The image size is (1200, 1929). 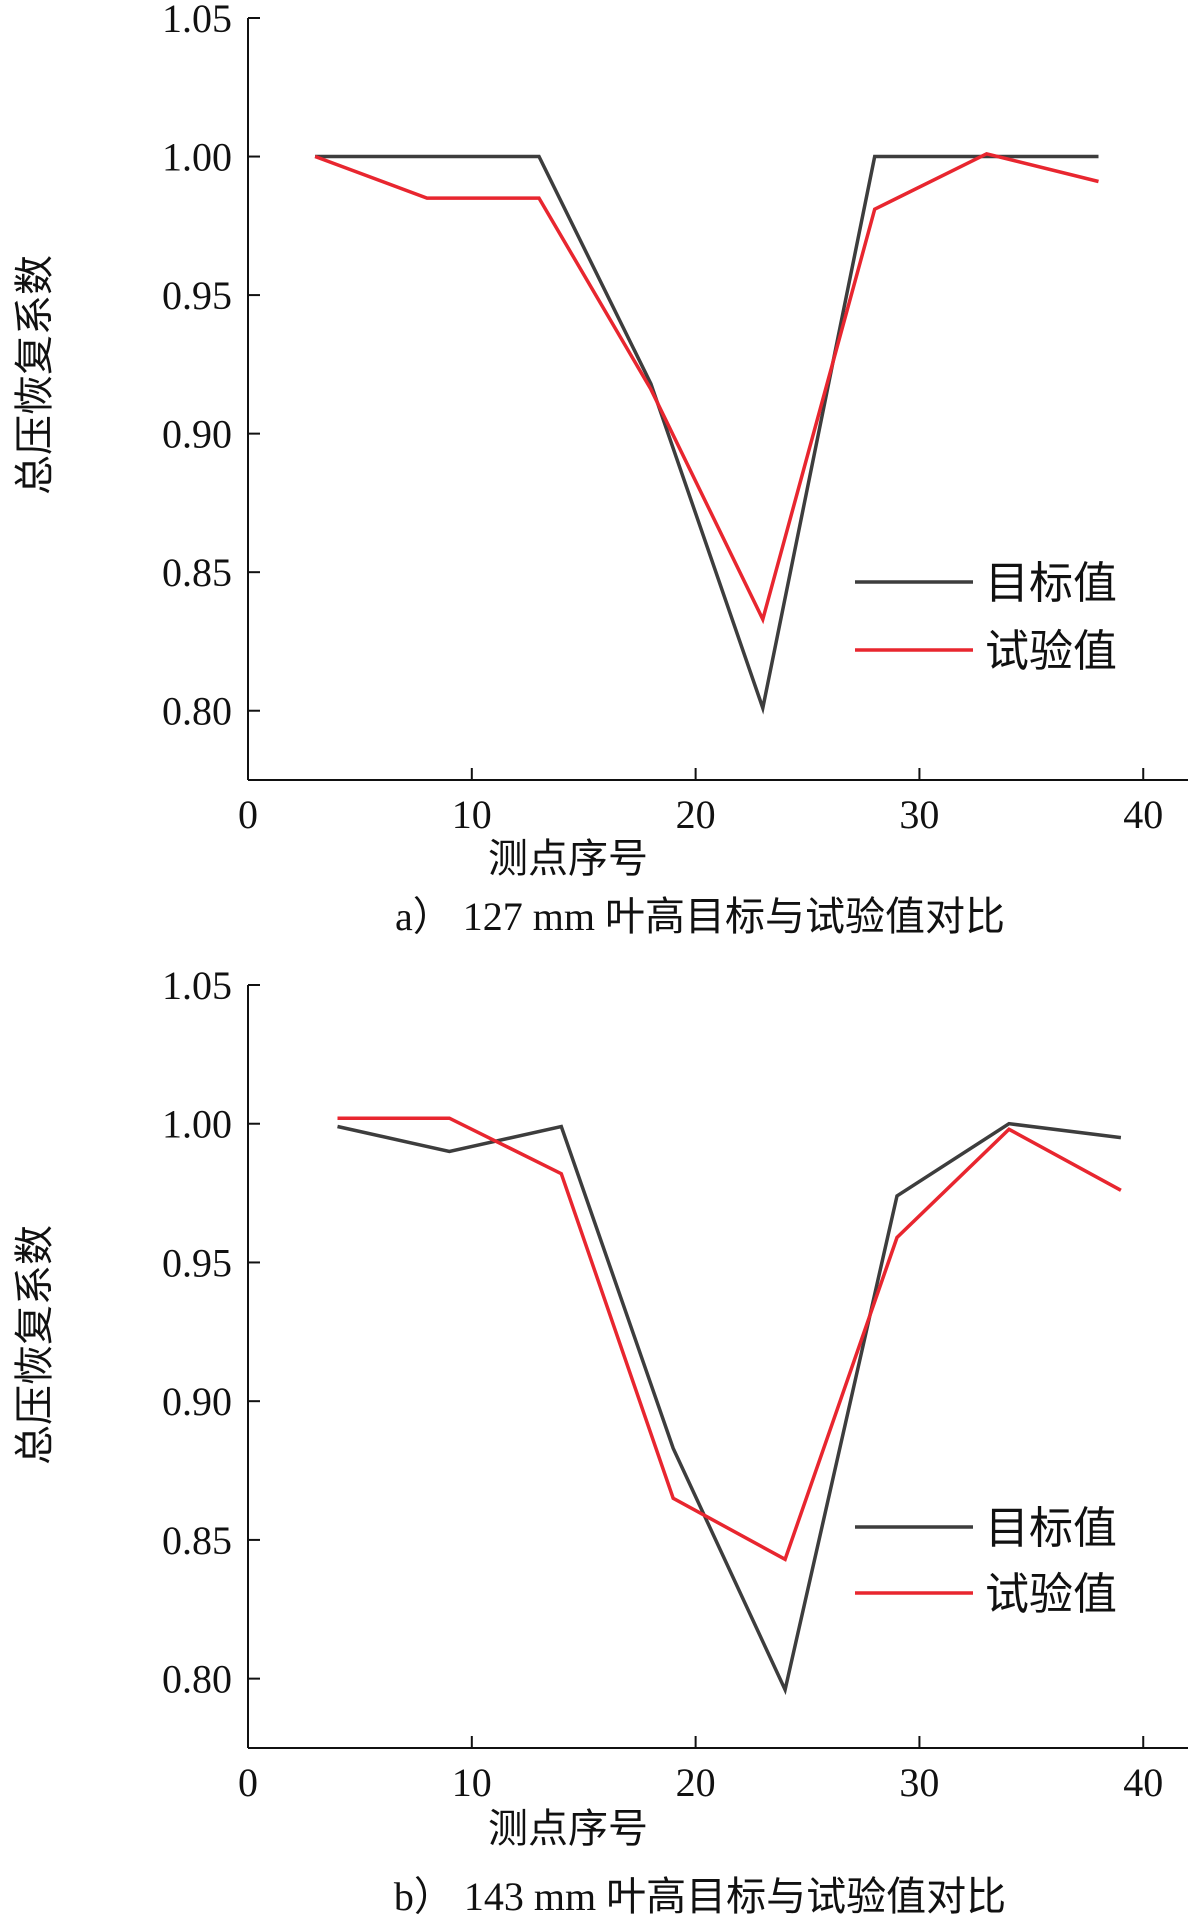 What do you see at coordinates (700, 1896) in the screenshot?
I see `chart-caption: b） 143 mm 叶高目标与试验值对比` at bounding box center [700, 1896].